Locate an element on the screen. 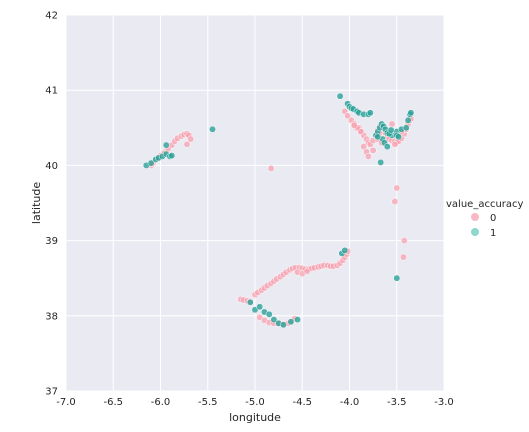 This screenshot has width=529, height=432. x-tick-labels: -7.0 -6.5 -6.0 -5.5 -5.0 -4.5 -4.0 -3.5 -3.0 is located at coordinates (255, 402).